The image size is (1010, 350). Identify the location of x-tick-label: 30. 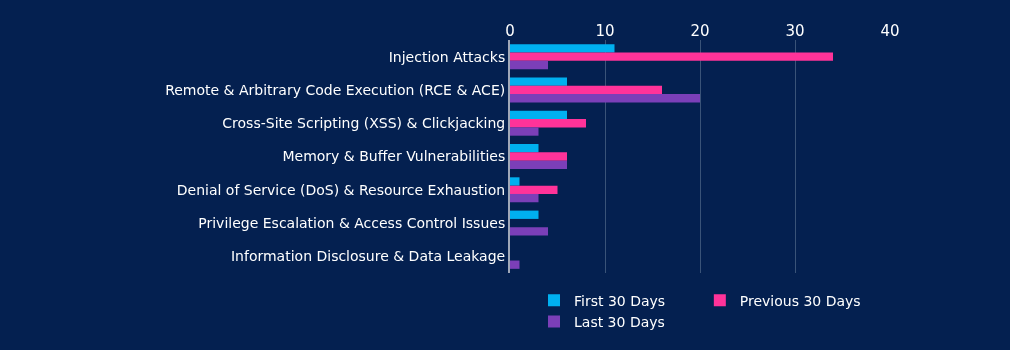
(795, 31).